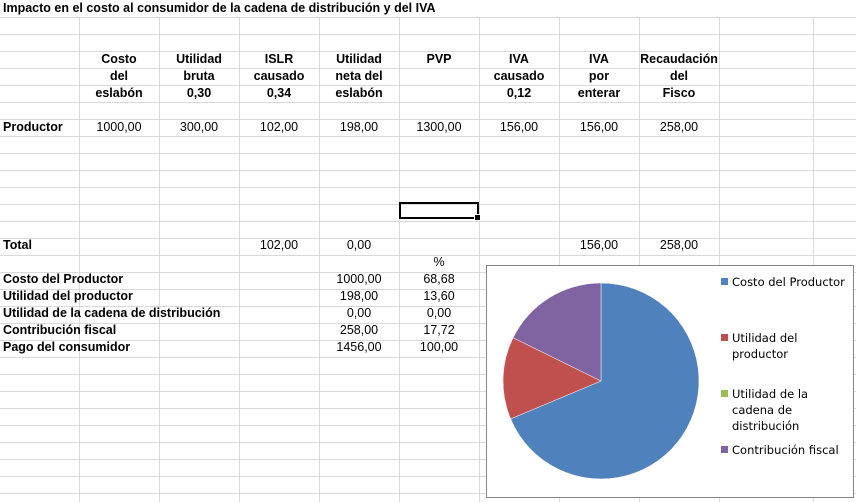  I want to click on total-utilidad-neta: 0,00, so click(359, 245).